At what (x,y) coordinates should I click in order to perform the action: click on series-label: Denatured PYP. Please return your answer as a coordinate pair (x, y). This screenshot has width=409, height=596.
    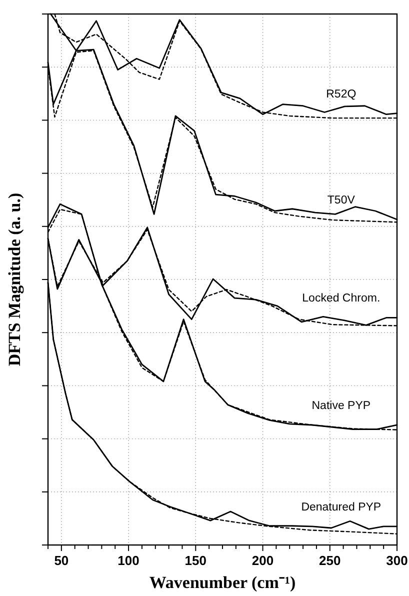
    Looking at the image, I should click on (341, 507).